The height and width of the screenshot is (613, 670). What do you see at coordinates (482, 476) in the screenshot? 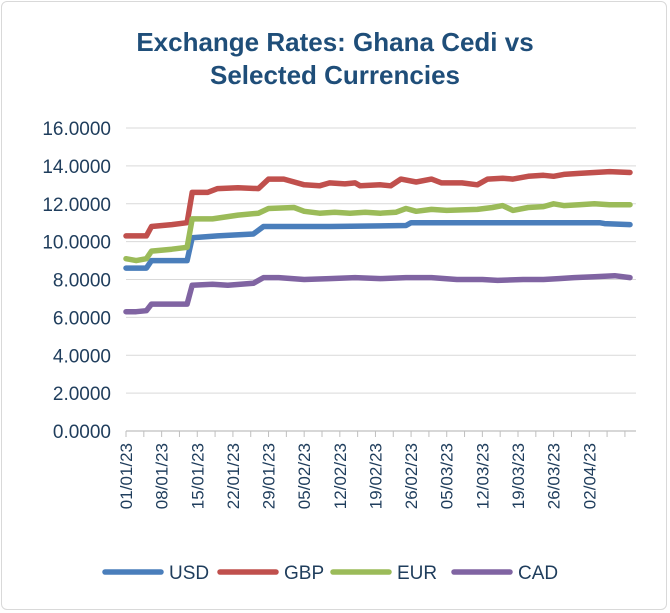
I see `x-tick-label: 12/03/23` at bounding box center [482, 476].